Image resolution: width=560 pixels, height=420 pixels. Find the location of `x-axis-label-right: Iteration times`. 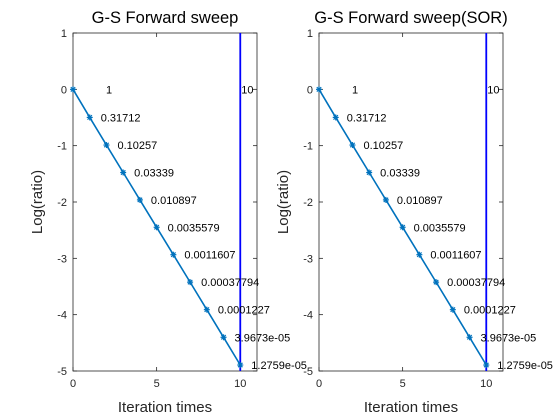

x-axis-label-right: Iteration times is located at coordinates (411, 407).